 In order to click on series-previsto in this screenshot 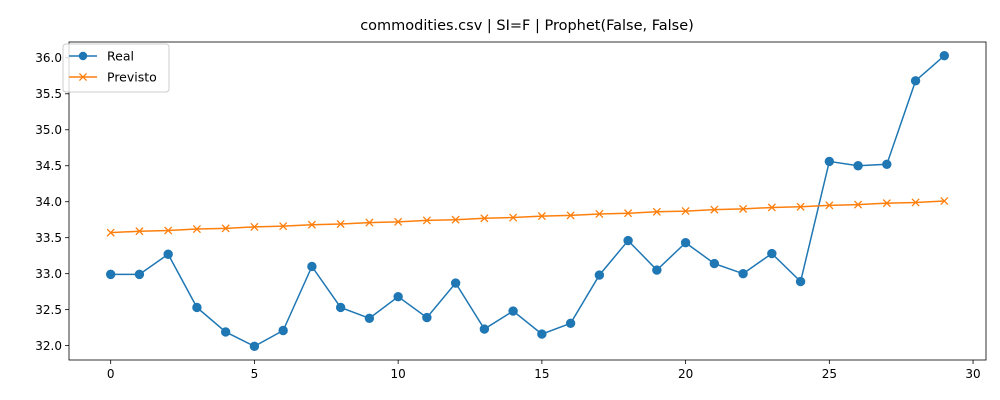, I will do `click(527, 216)`.